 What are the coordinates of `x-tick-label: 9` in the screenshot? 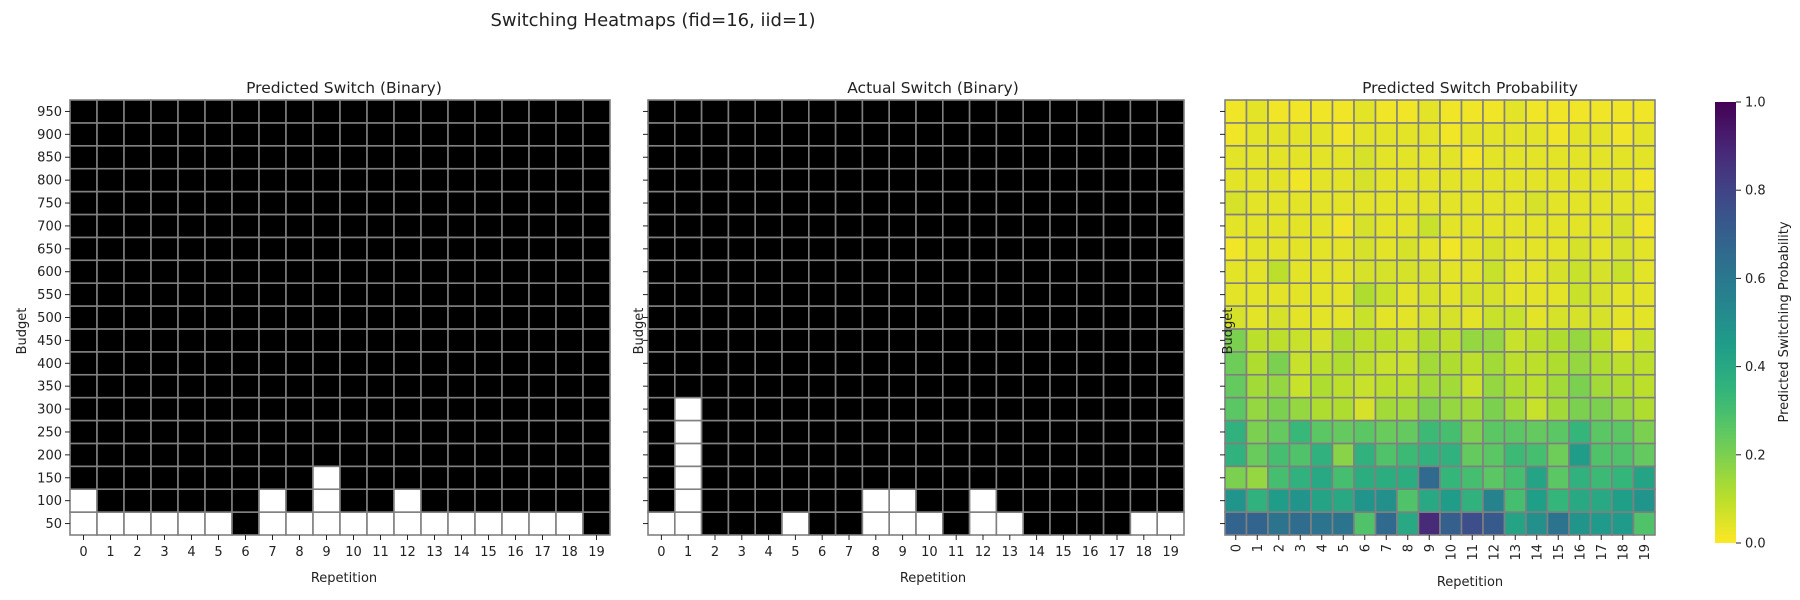 It's located at (1430, 548).